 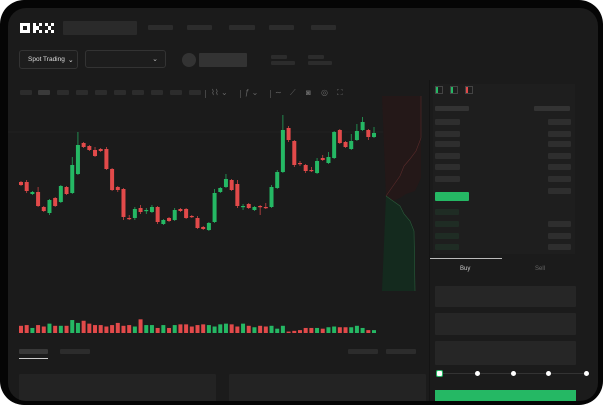 I want to click on market-select: Spot Trading ⌄, so click(x=48, y=59).